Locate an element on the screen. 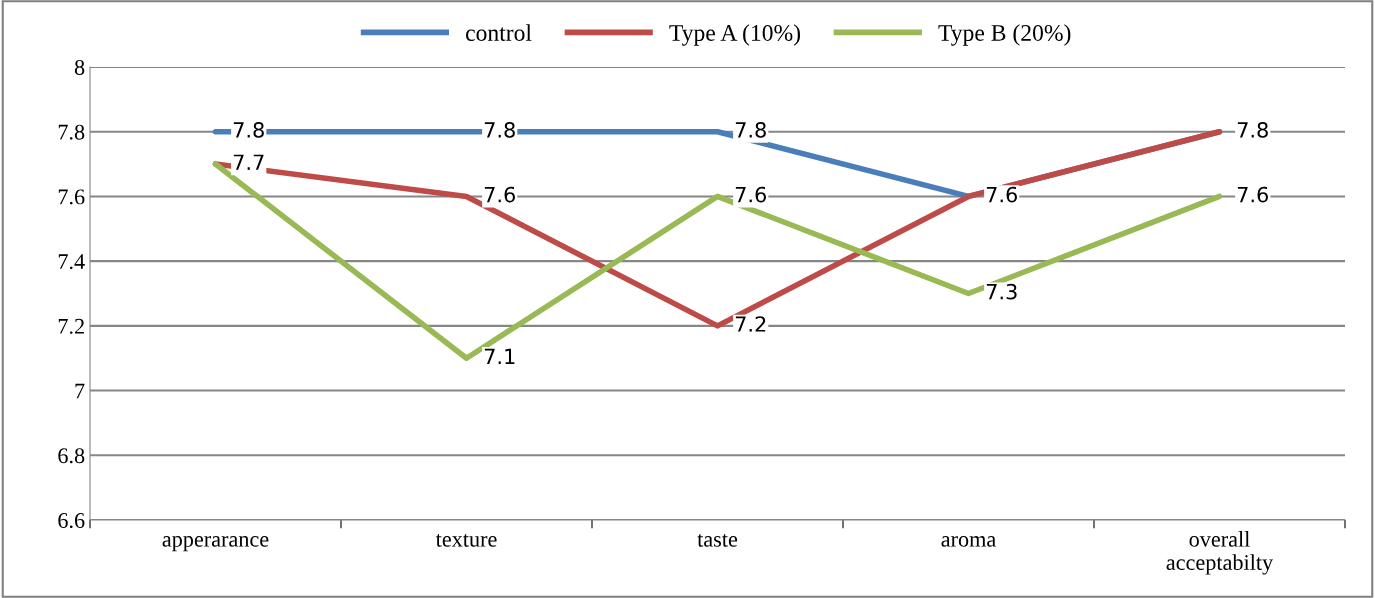 This screenshot has width=1375, height=598. y-tick-label: 7.8 is located at coordinates (71, 132).